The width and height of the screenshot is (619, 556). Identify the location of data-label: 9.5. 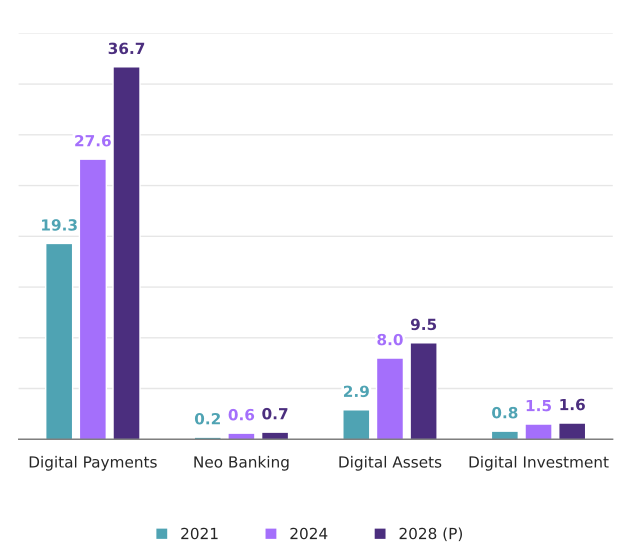
(423, 324).